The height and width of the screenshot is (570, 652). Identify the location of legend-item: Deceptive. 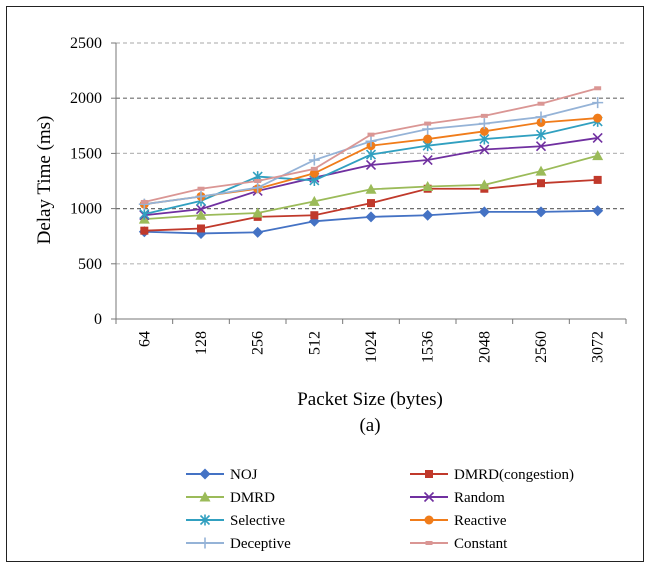
(238, 544).